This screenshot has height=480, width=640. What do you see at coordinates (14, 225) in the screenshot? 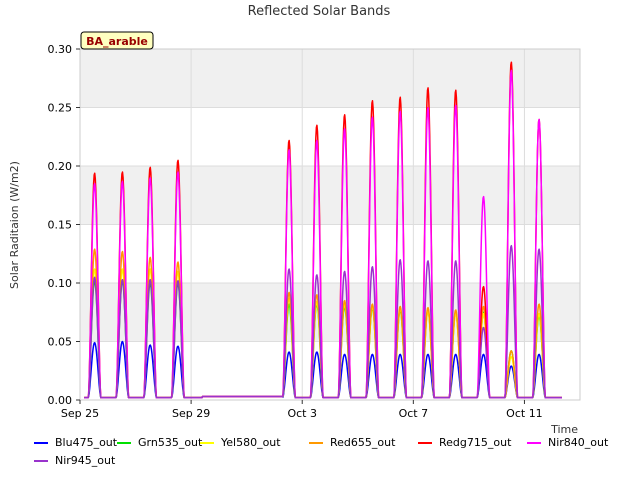
I see `y-axis-label: Solar Raditaion (W/m2)` at bounding box center [14, 225].